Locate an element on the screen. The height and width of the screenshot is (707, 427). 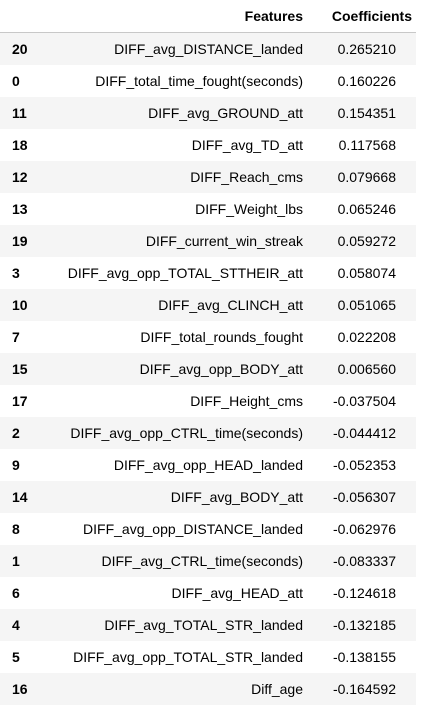
table-row: 1 DIFF_avg_CTRL_time(seconds) -0.083337 is located at coordinates (208, 561).